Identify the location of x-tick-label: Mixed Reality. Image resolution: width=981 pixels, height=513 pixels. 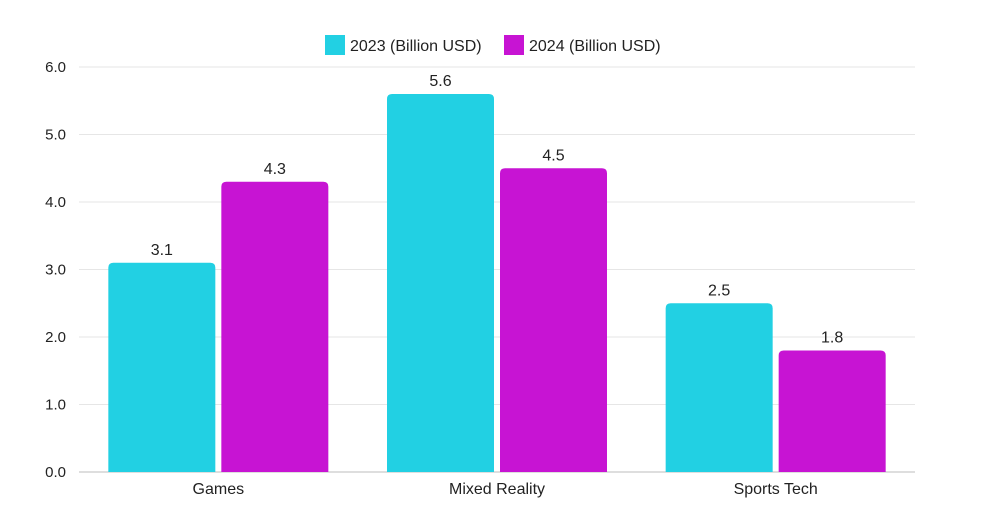
(497, 489).